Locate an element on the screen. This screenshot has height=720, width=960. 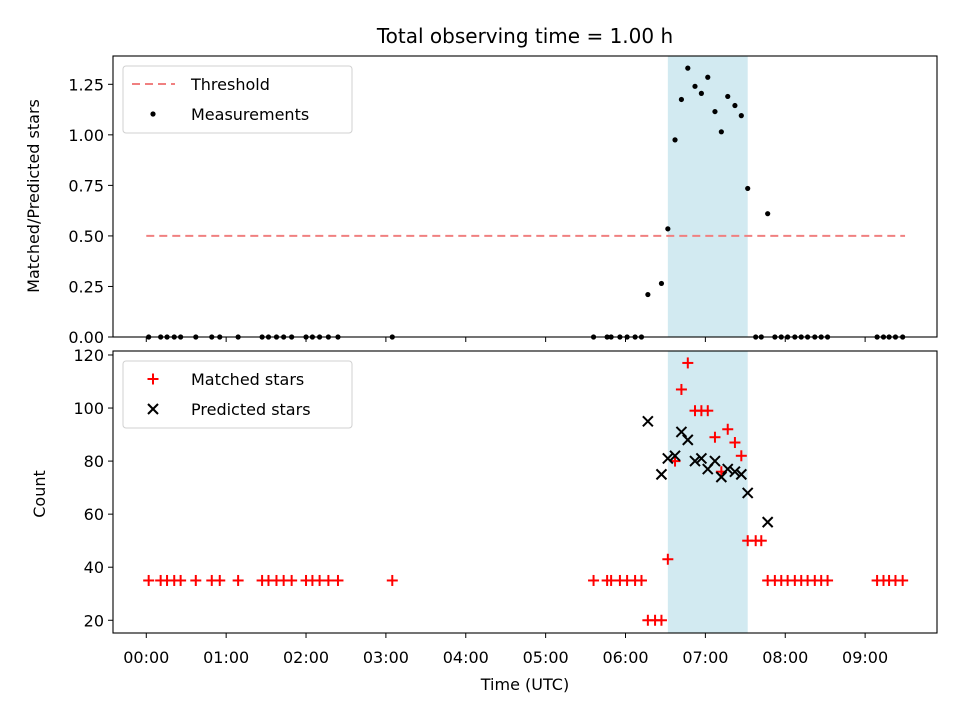
top-y-tick-label: 0.00 is located at coordinates (86, 337).